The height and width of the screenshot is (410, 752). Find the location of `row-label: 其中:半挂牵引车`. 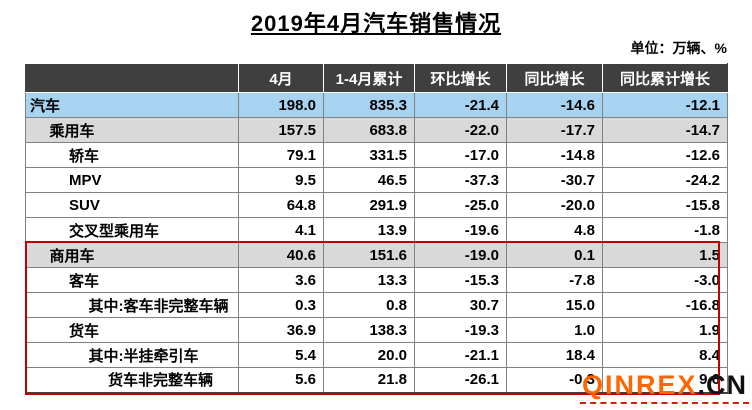

row-label: 其中:半挂牵引车 is located at coordinates (132, 355).